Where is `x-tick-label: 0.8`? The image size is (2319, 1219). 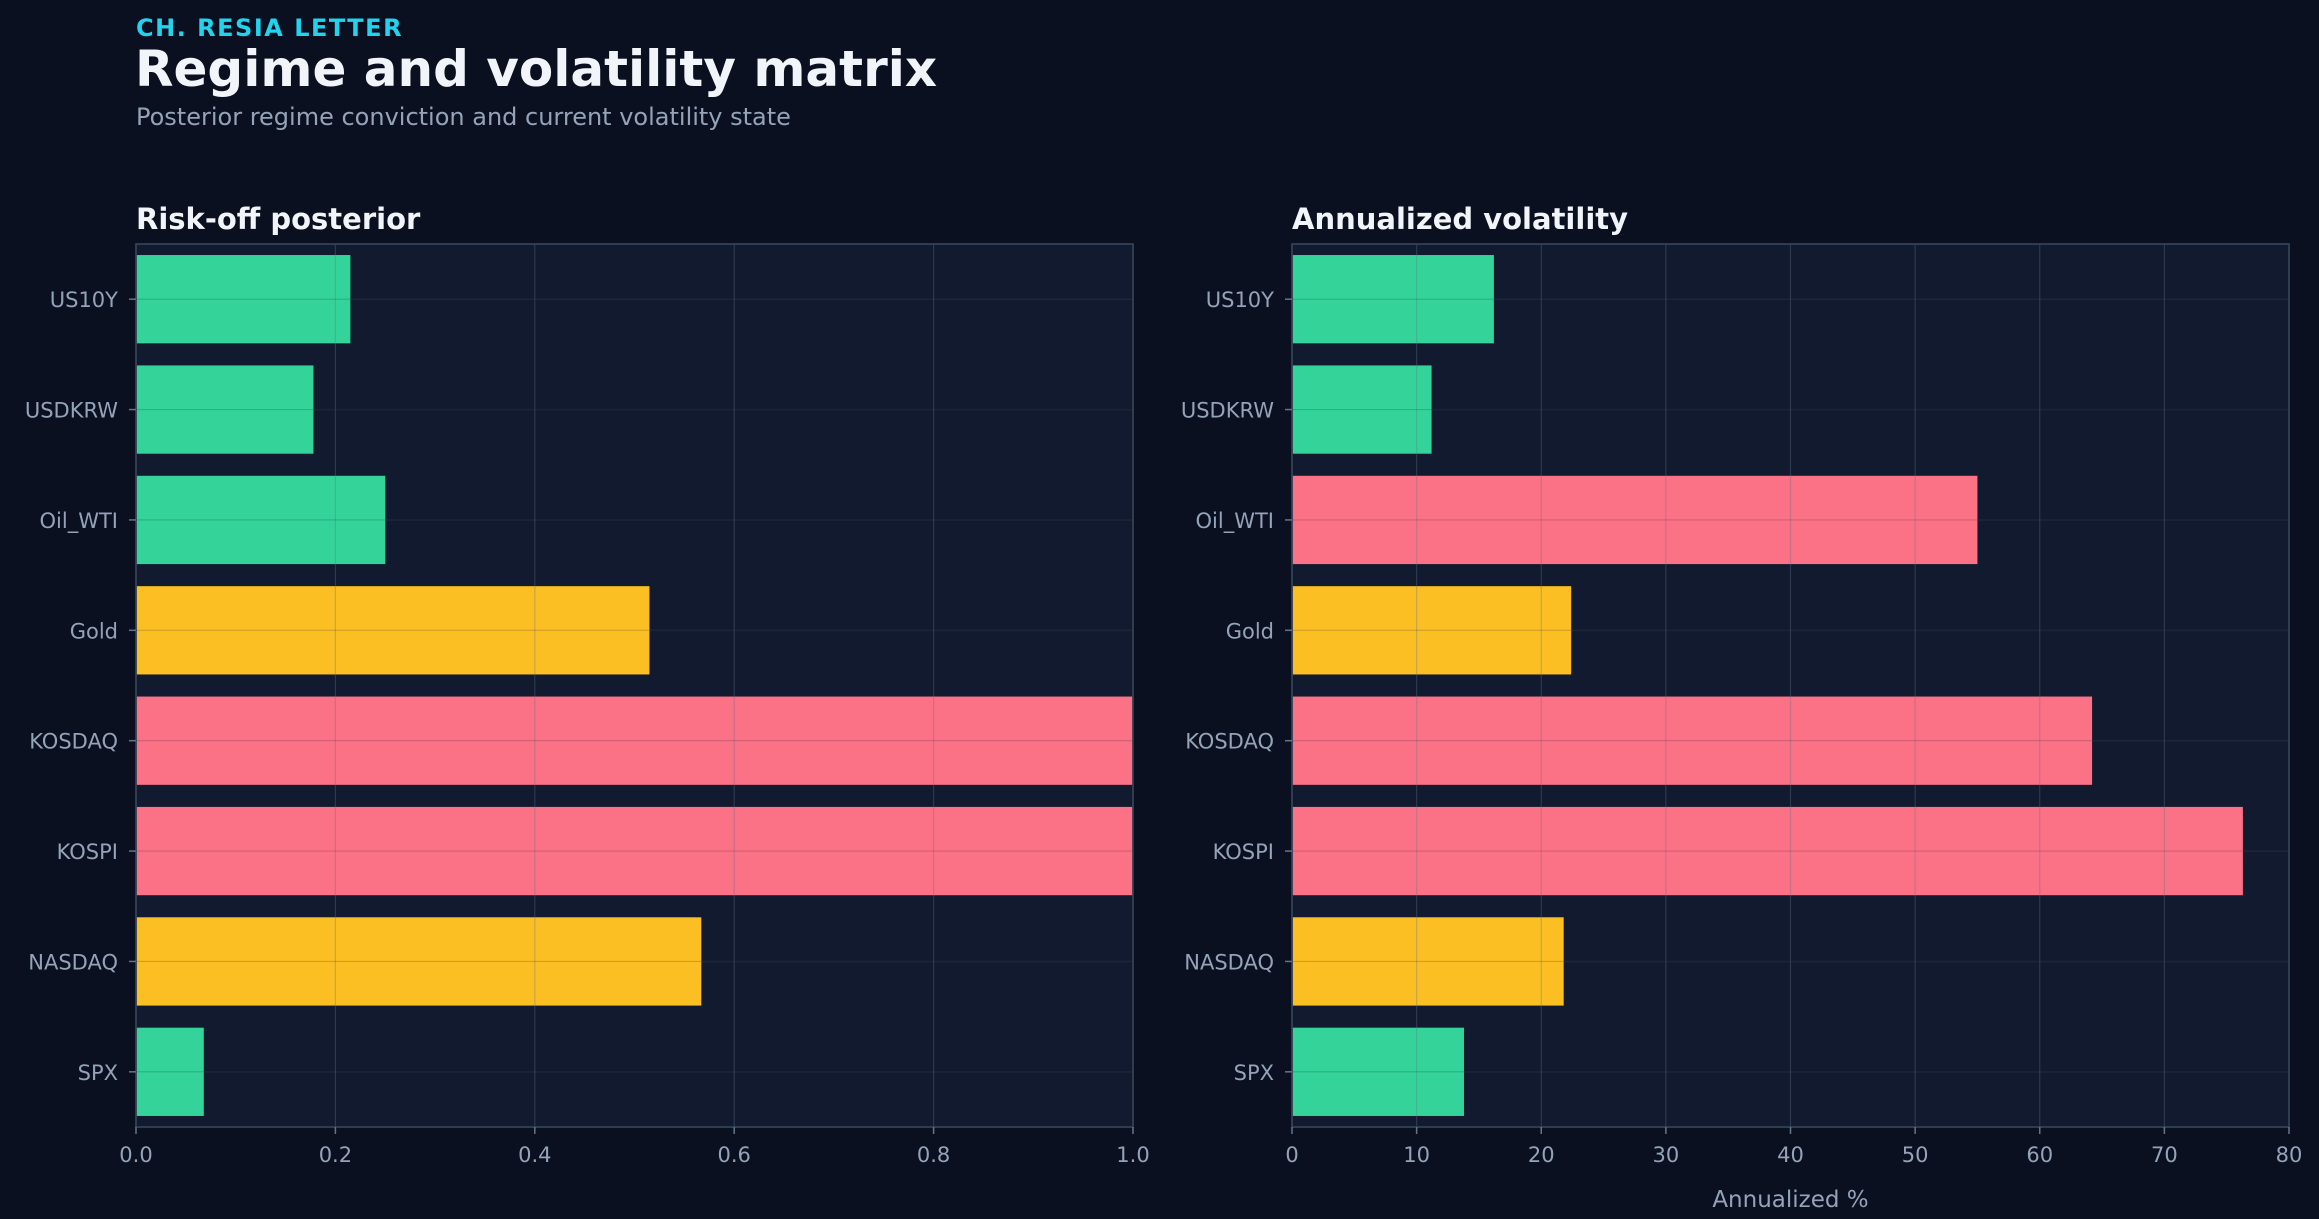
x-tick-label: 0.8 is located at coordinates (933, 1155).